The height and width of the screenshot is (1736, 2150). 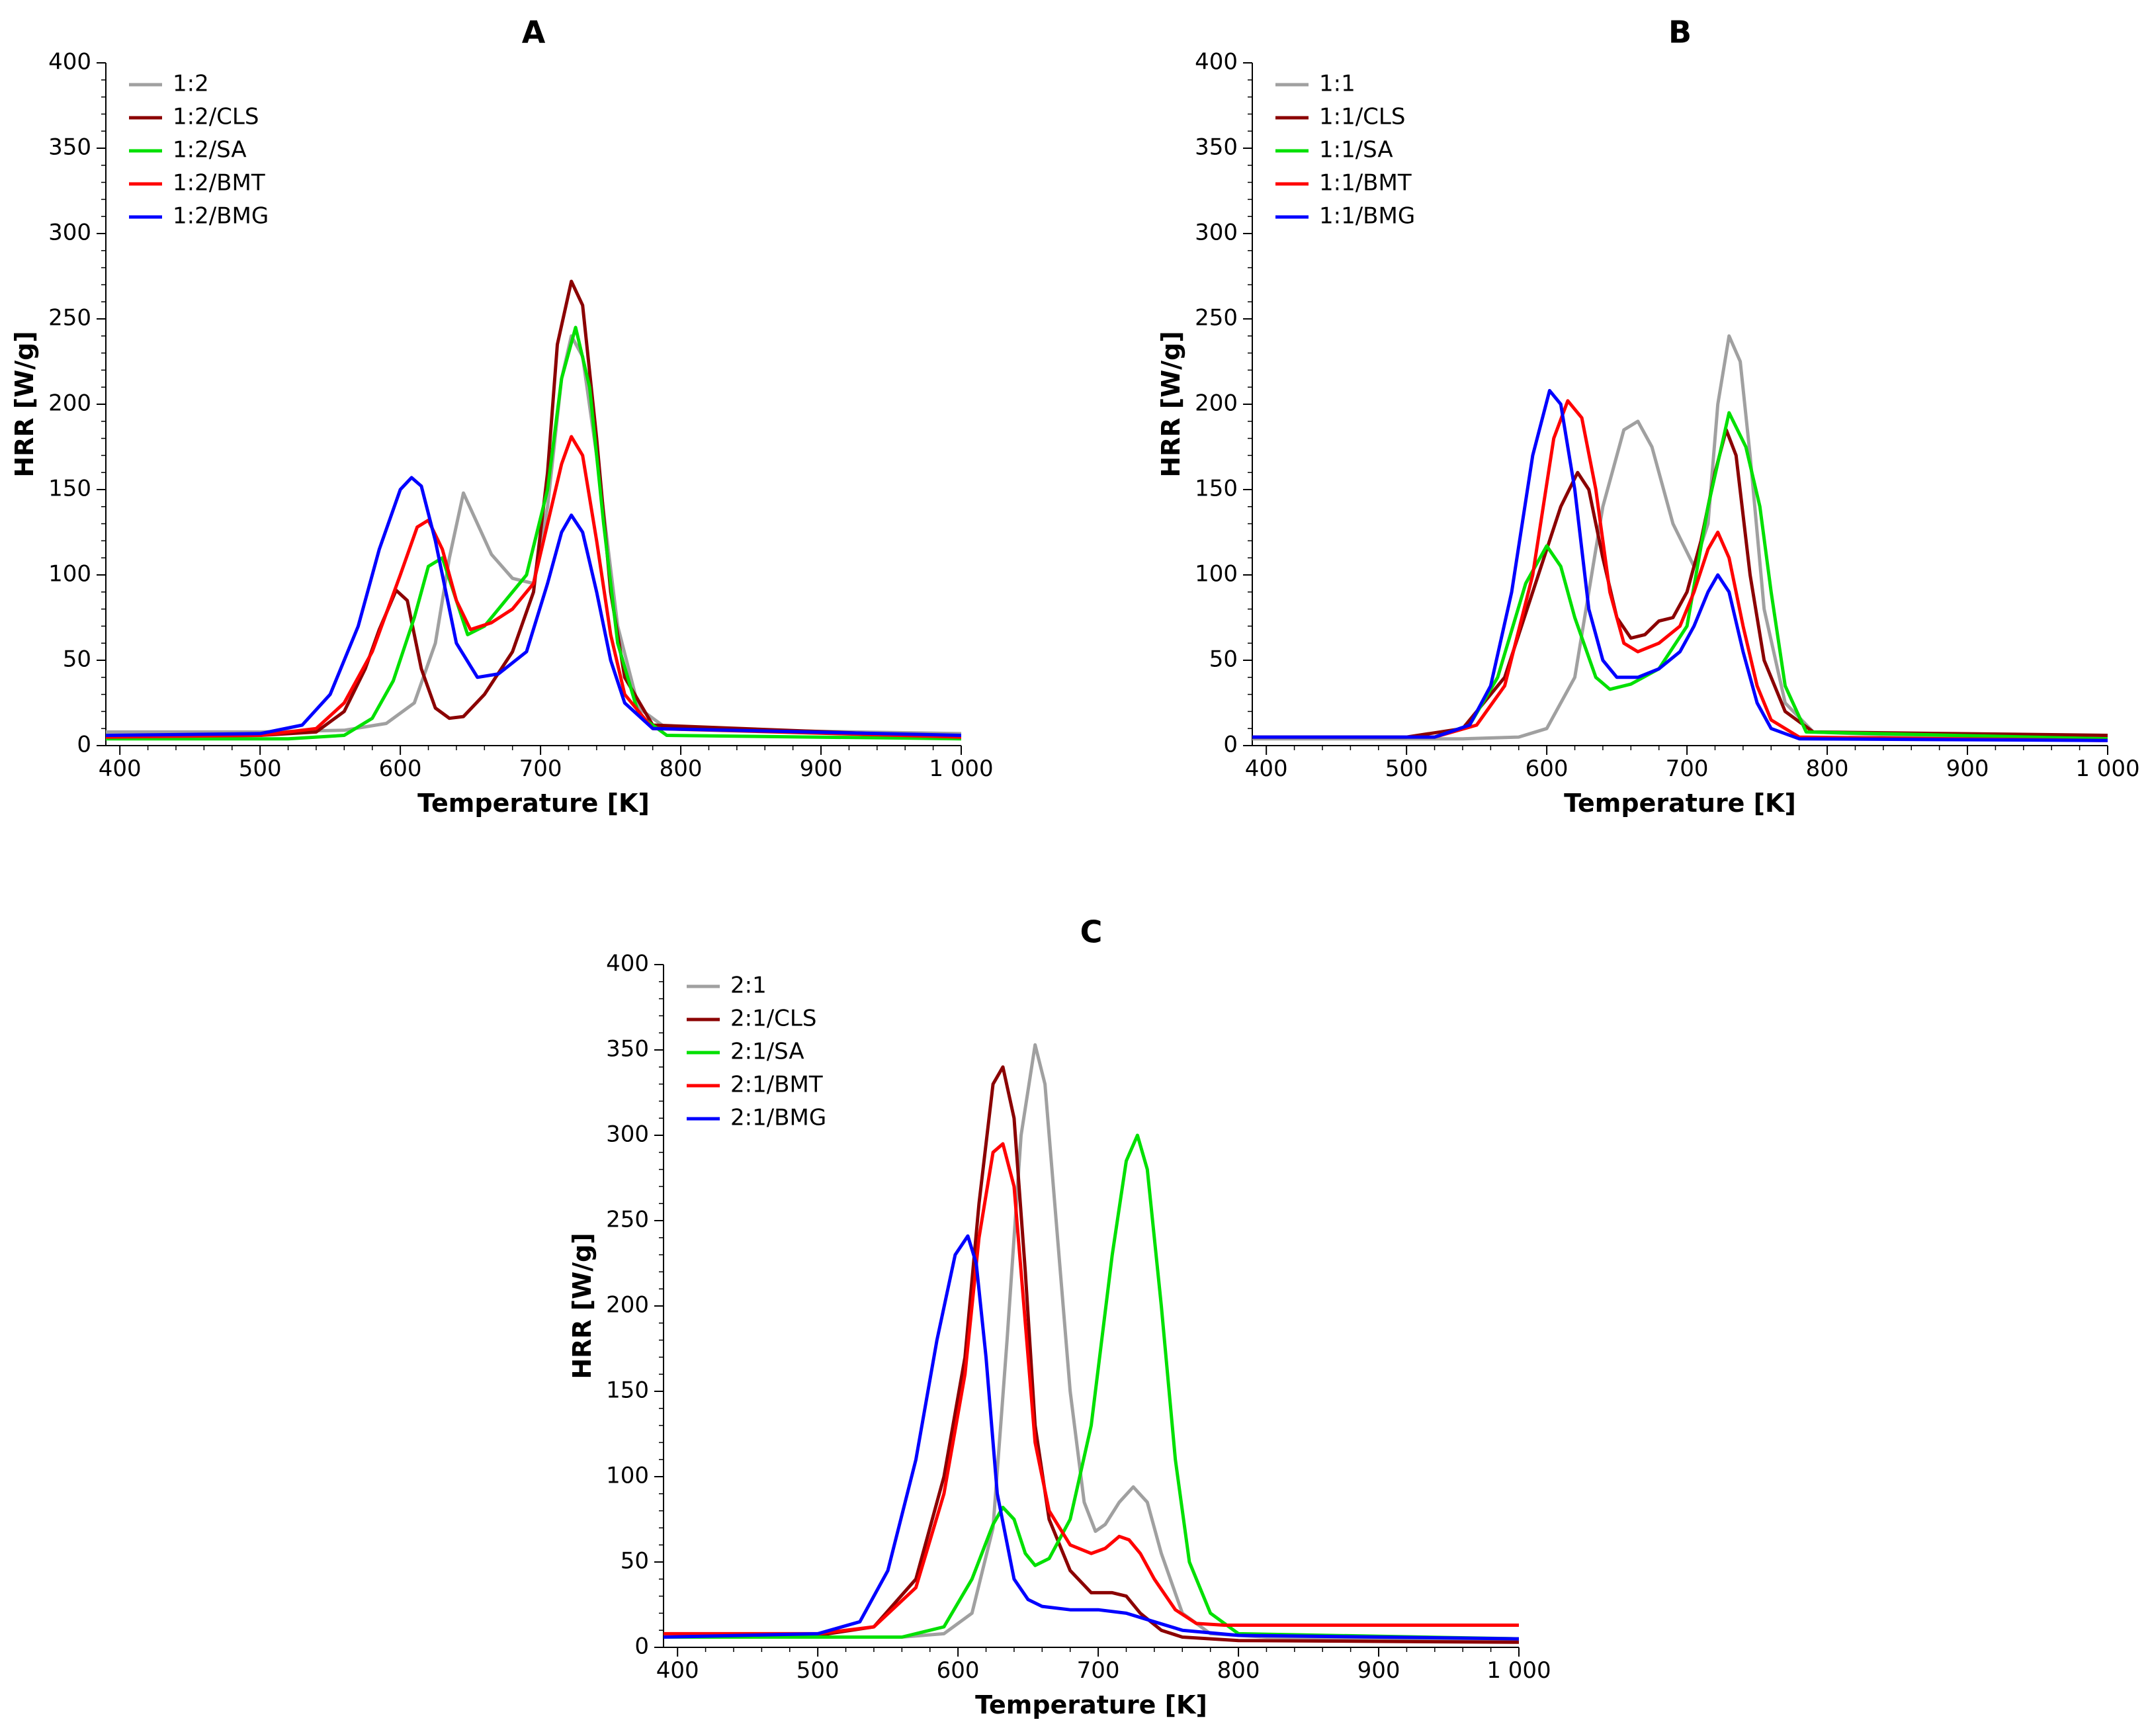 I want to click on legend-label: 1:1/CLS, so click(x=1362, y=117).